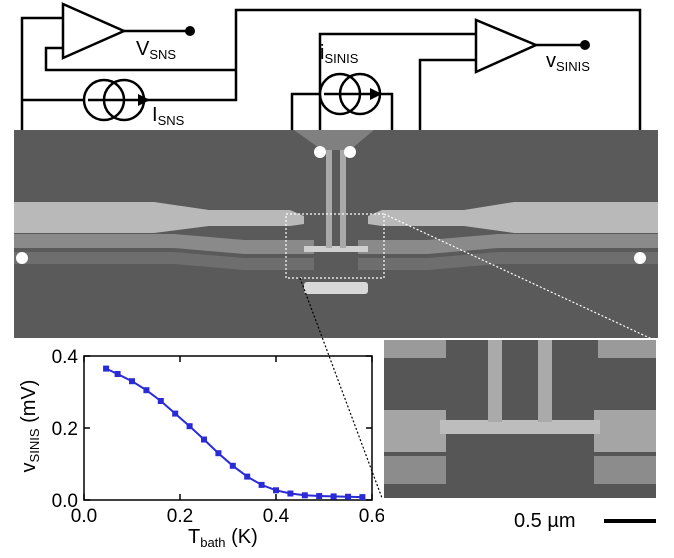 The height and width of the screenshot is (558, 674). What do you see at coordinates (228, 428) in the screenshot?
I see `chart-frame` at bounding box center [228, 428].